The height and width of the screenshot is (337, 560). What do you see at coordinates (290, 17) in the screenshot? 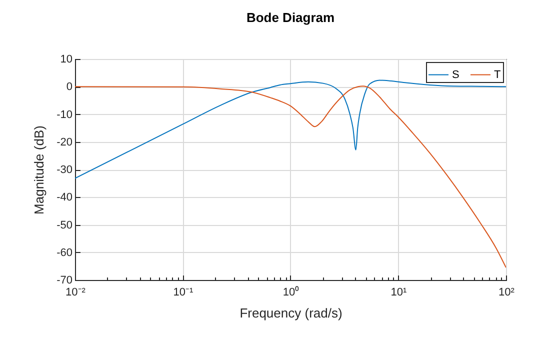
I see `chart-title: Bode Diagram` at bounding box center [290, 17].